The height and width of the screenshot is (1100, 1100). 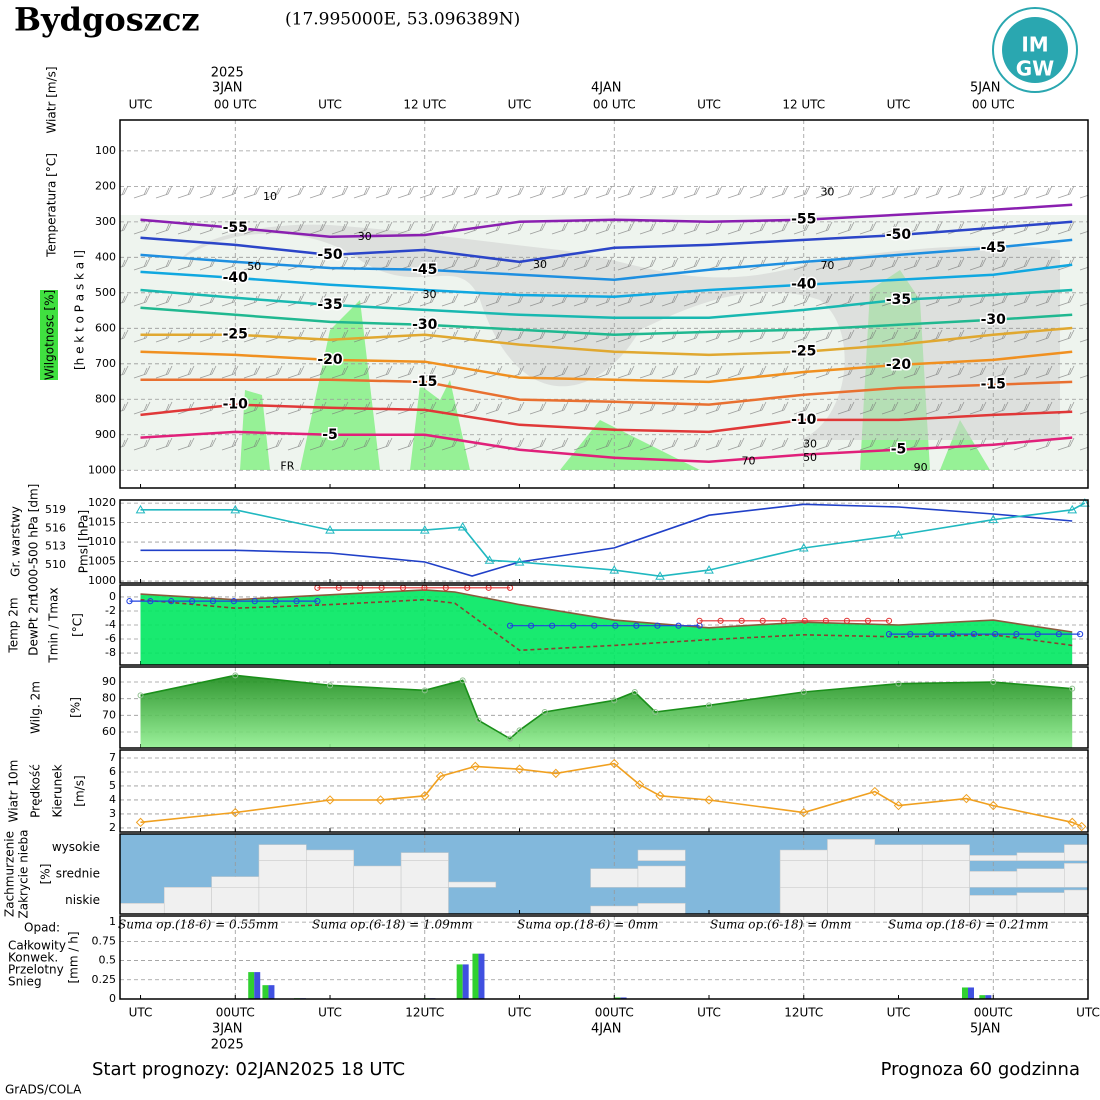 What do you see at coordinates (270, 196) in the screenshot?
I see `contour-label: 10` at bounding box center [270, 196].